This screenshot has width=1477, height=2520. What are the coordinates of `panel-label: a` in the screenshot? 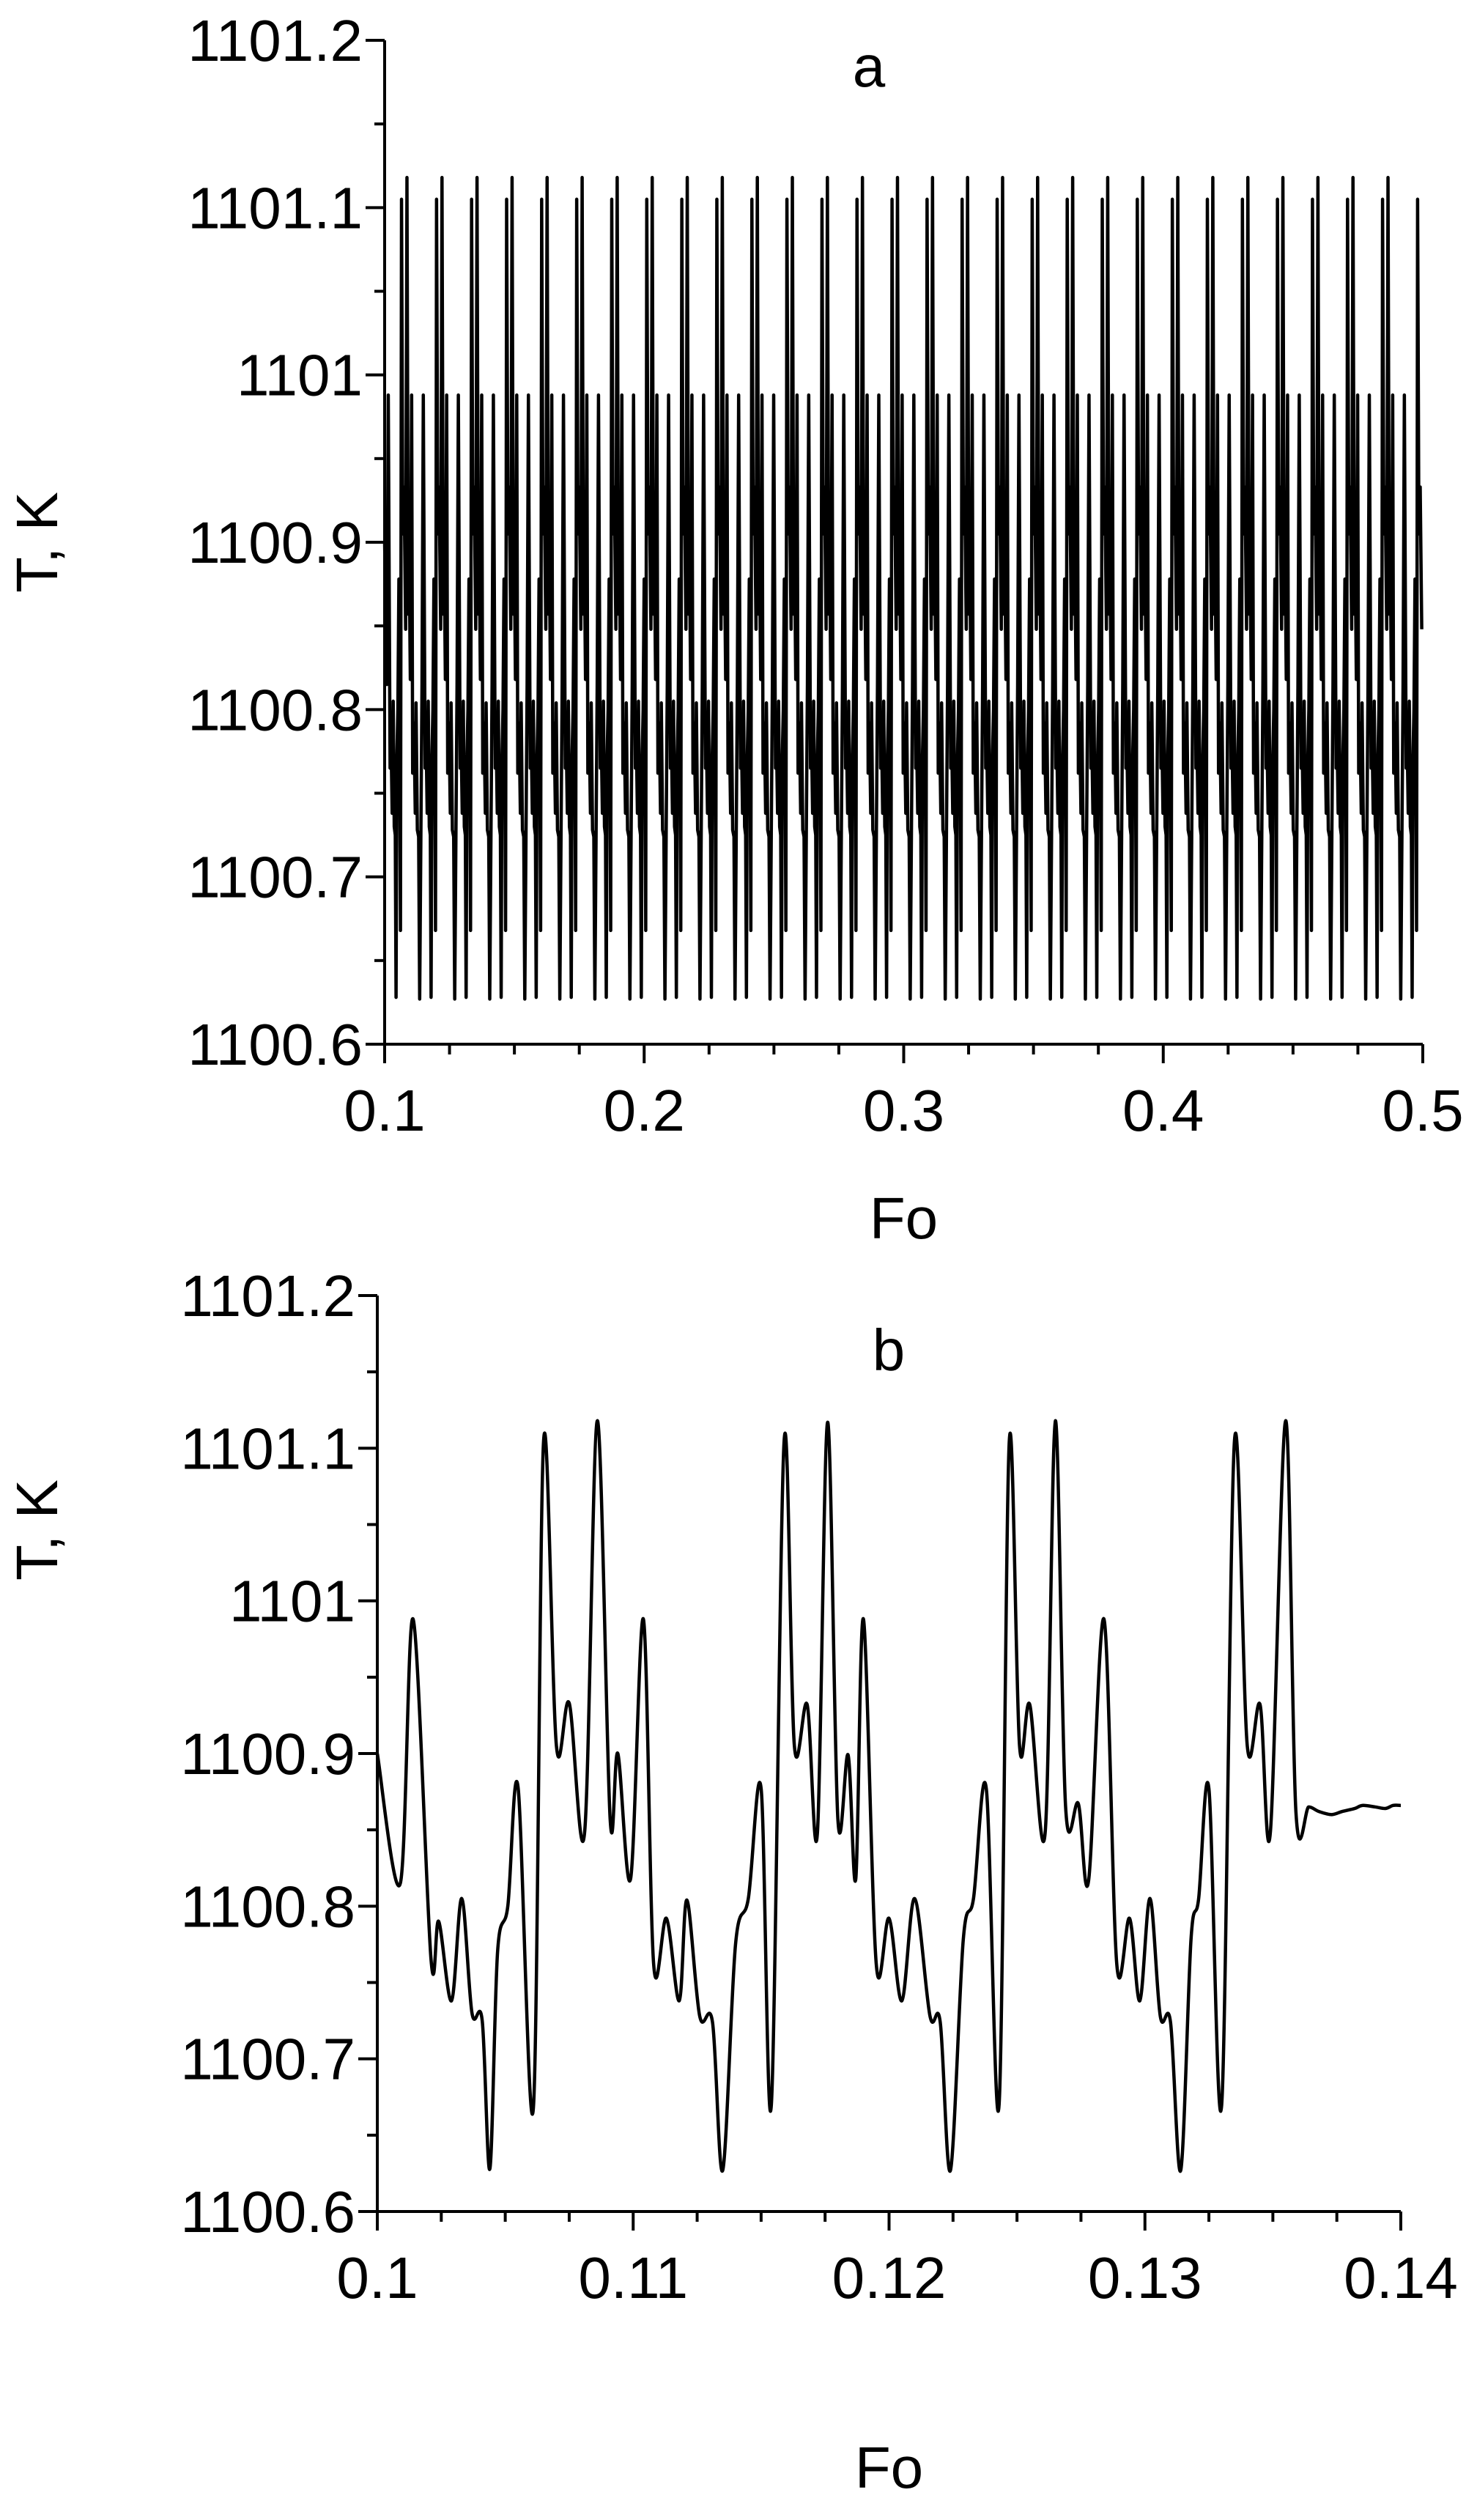 It's located at (870, 66).